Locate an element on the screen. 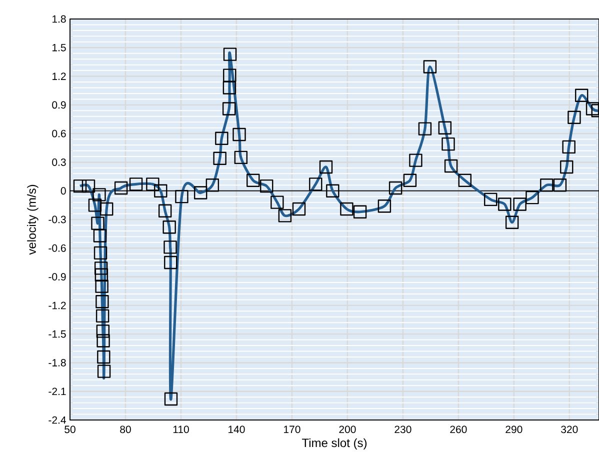 This screenshot has width=599, height=460. y-tick-label: 0.9 is located at coordinates (59, 105).